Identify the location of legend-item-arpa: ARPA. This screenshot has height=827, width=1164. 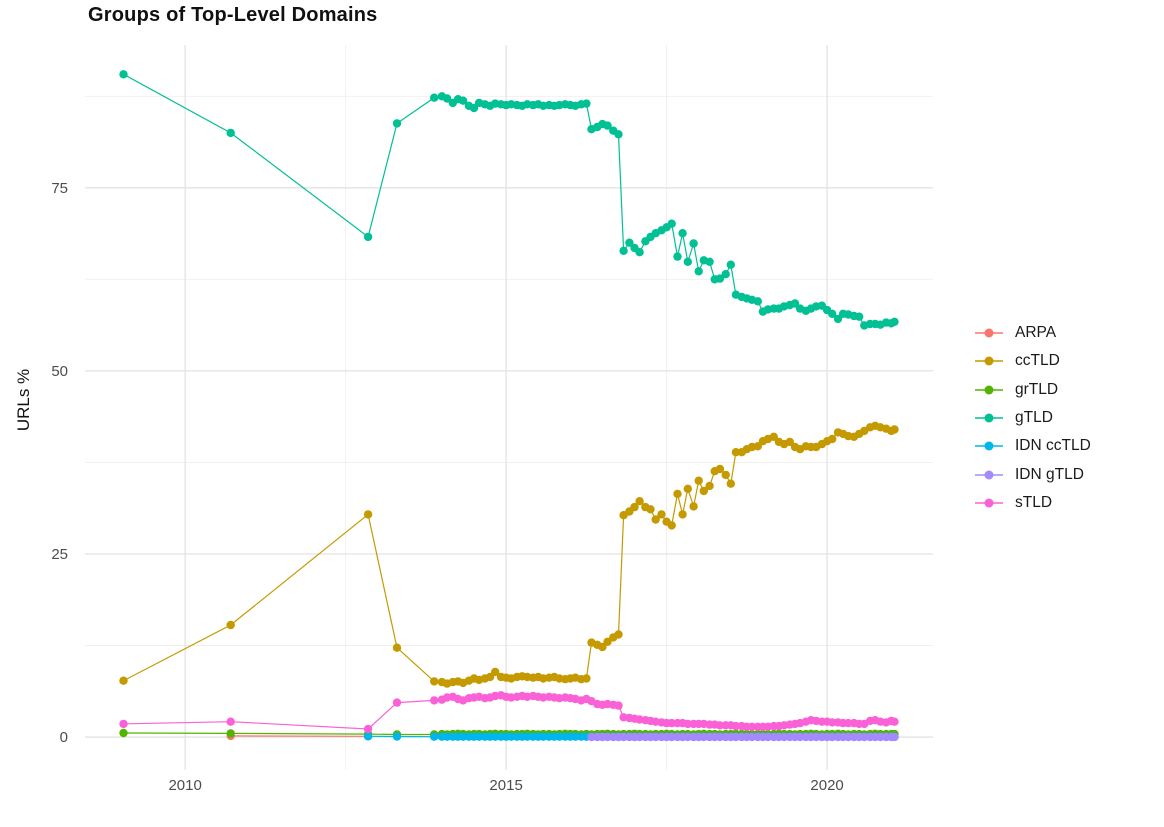
(1032, 333).